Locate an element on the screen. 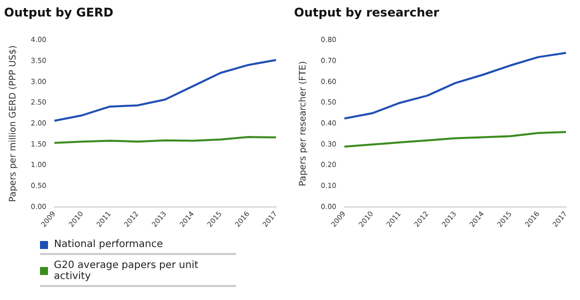 This screenshot has height=300, width=580. chart-title: Output by researcher is located at coordinates (367, 12).